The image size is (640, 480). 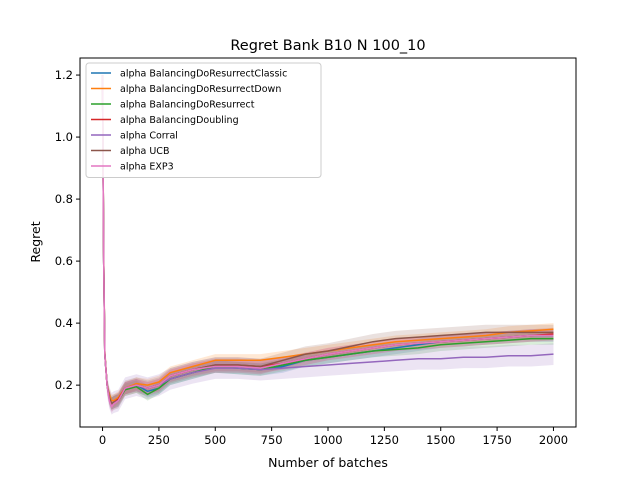 What do you see at coordinates (272, 440) in the screenshot?
I see `x-tick-label: 750` at bounding box center [272, 440].